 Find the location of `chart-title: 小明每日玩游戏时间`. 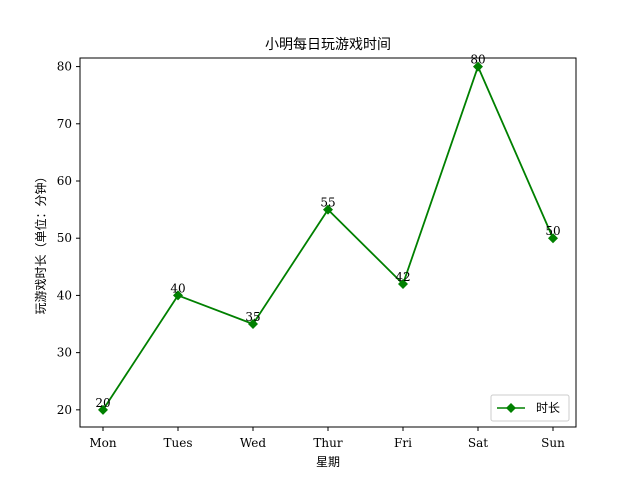

chart-title: 小明每日玩游戏时间 is located at coordinates (328, 45).